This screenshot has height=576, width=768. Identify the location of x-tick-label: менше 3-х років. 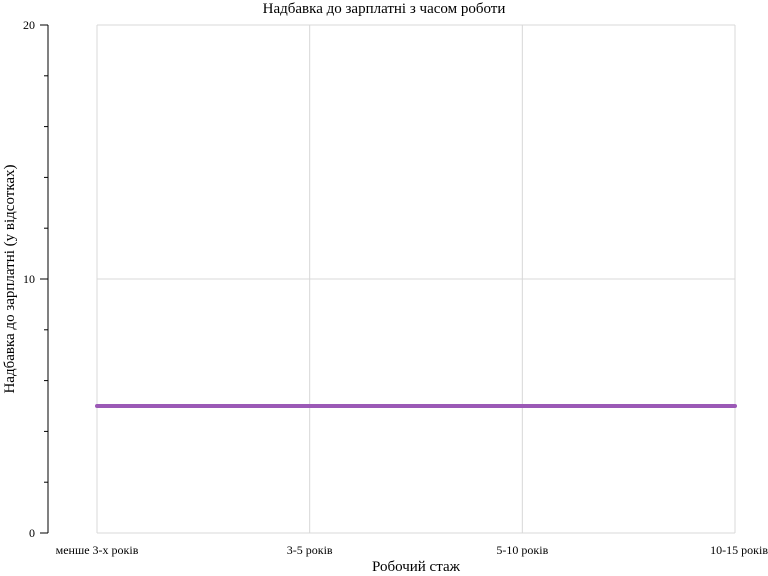
(97, 550).